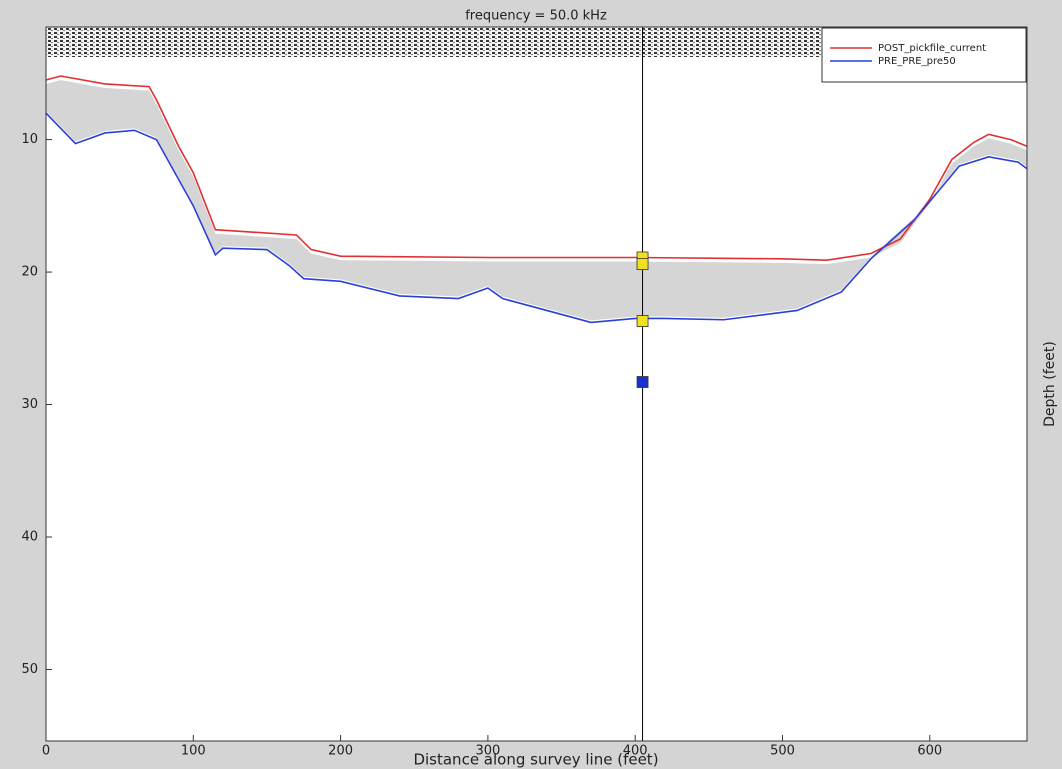 This screenshot has height=769, width=1062. What do you see at coordinates (29, 537) in the screenshot?
I see `y-tick-label: 40` at bounding box center [29, 537].